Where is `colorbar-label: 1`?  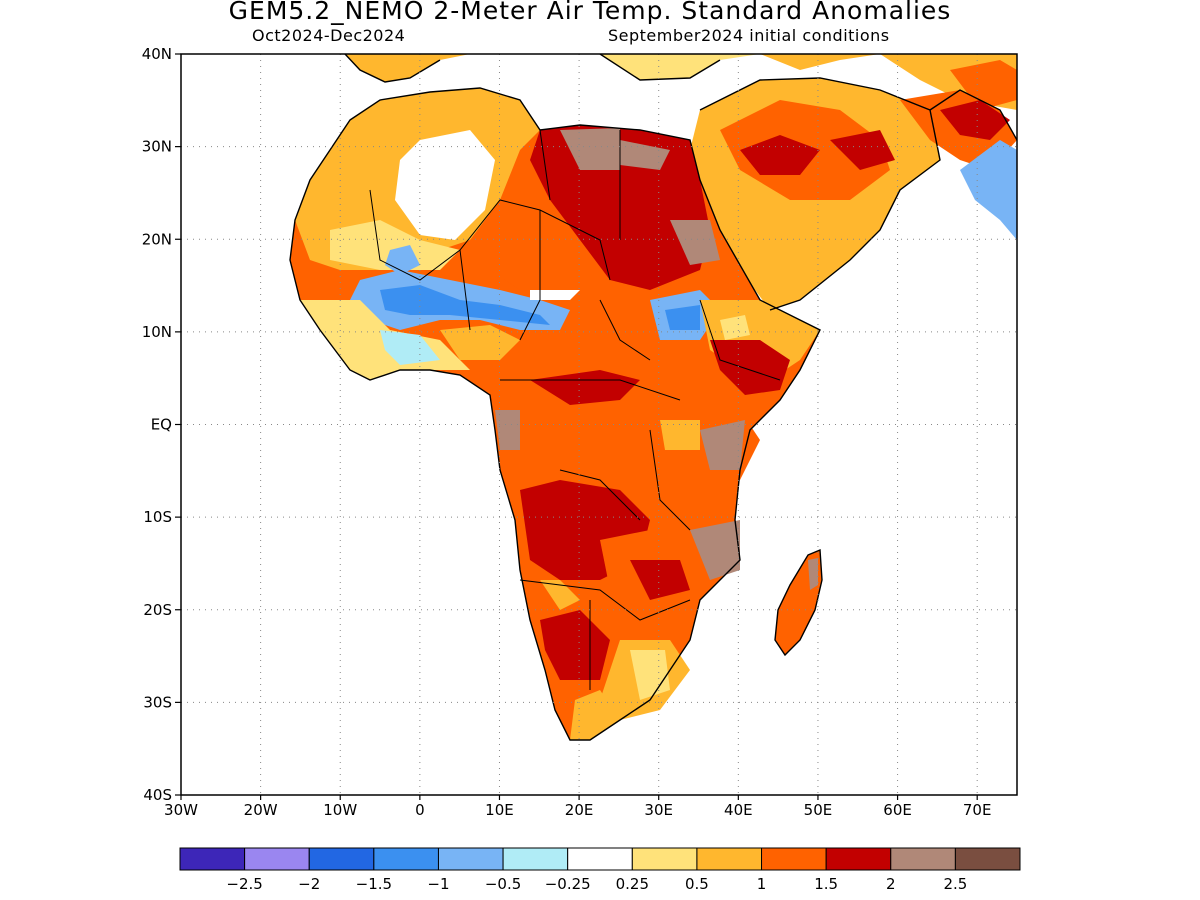 colorbar-label: 1 is located at coordinates (762, 884).